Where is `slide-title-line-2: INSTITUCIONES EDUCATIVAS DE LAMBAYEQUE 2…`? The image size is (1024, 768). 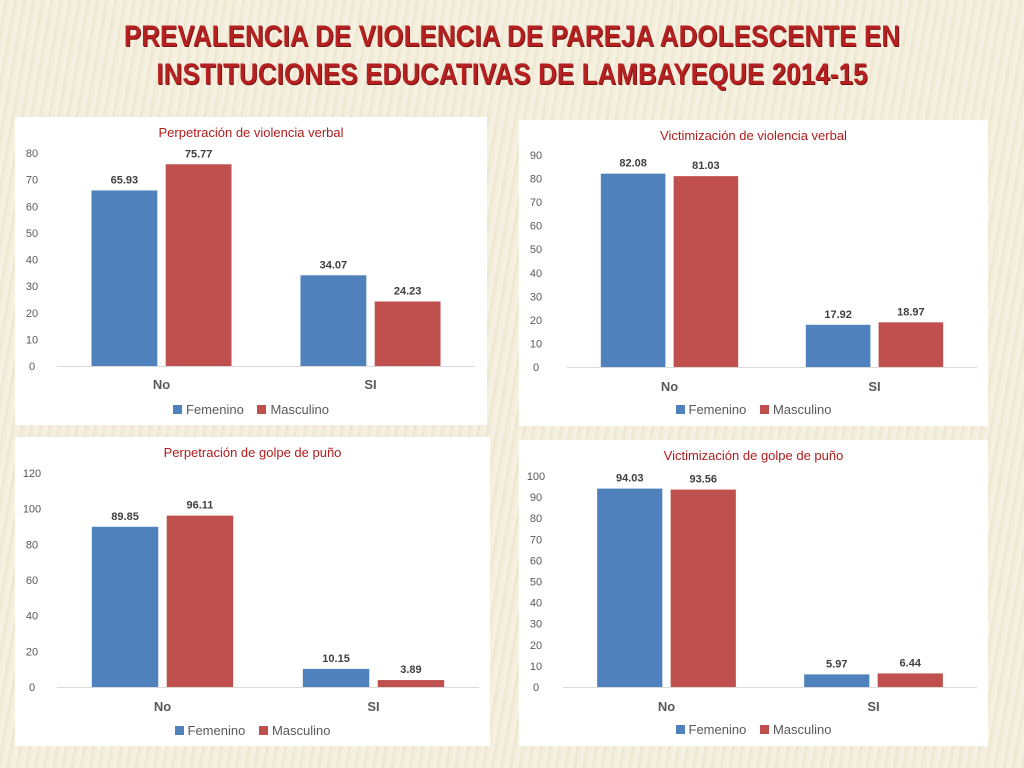 slide-title-line-2: INSTITUCIONES EDUCATIVAS DE LAMBAYEQUE 2… is located at coordinates (512, 74).